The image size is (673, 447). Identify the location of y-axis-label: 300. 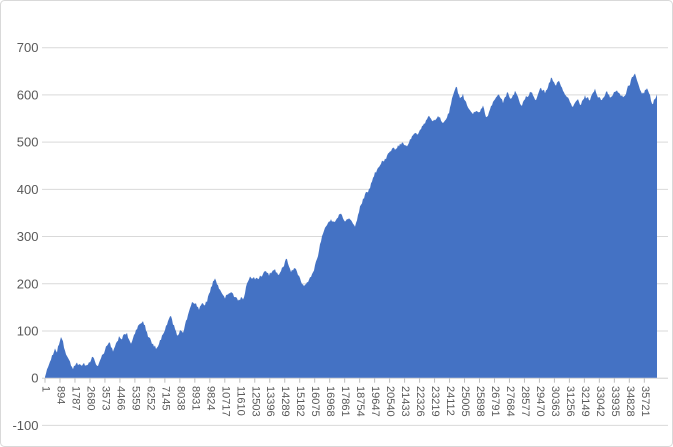
(28, 236).